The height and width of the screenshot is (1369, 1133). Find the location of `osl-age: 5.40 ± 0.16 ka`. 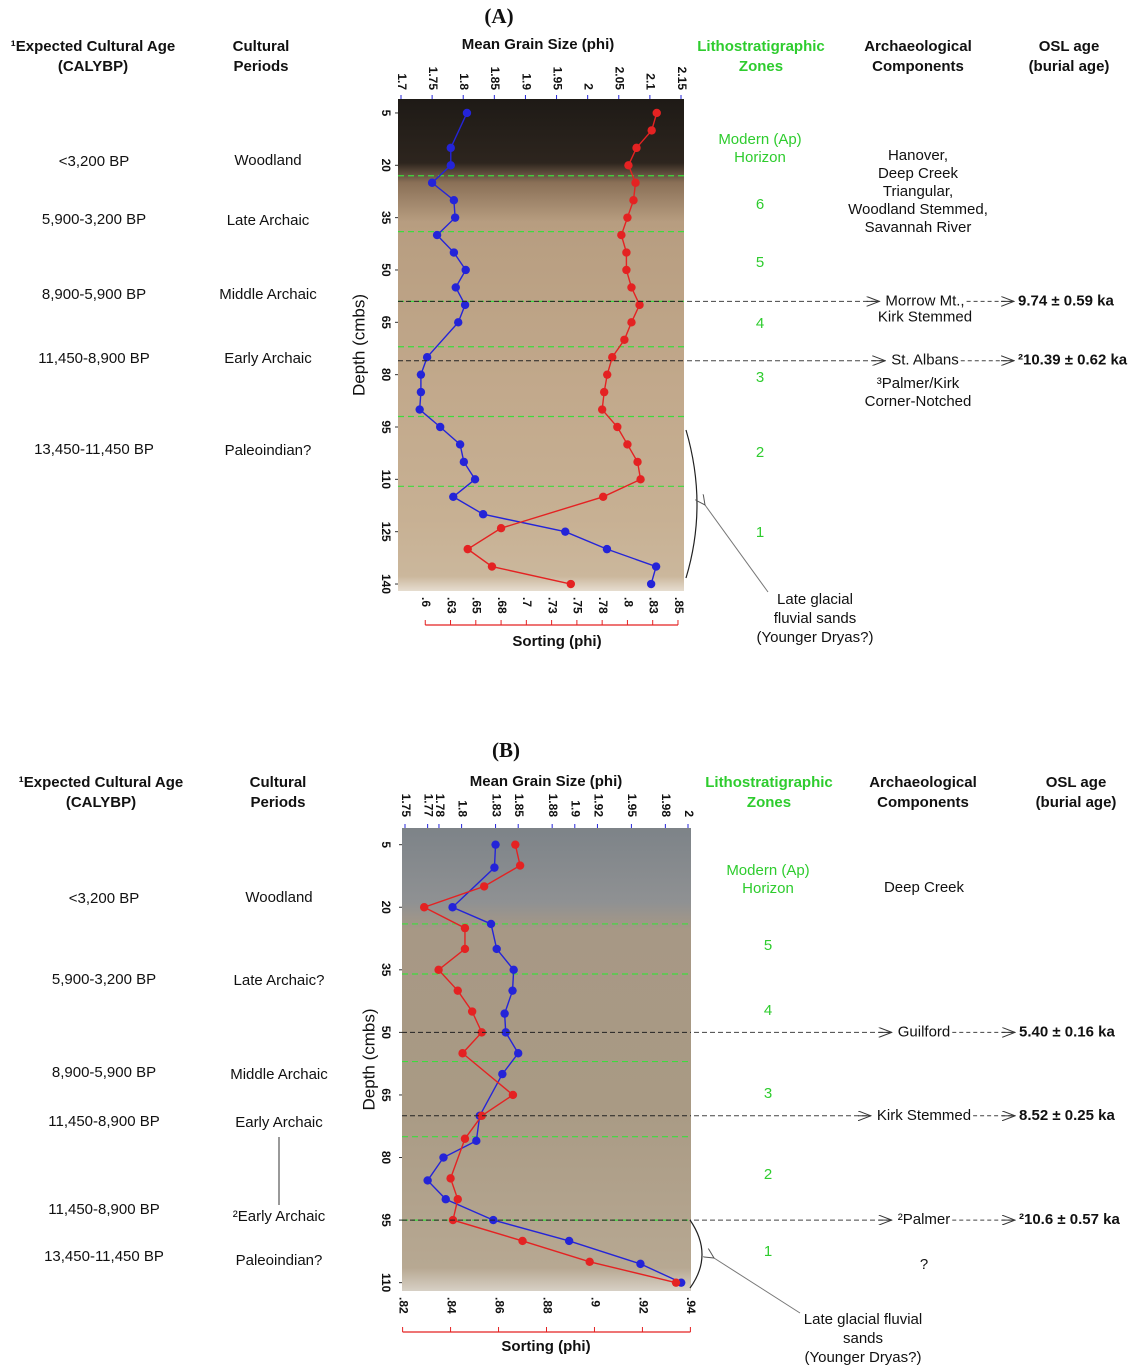

osl-age: 5.40 ± 0.16 ka is located at coordinates (1067, 1031).